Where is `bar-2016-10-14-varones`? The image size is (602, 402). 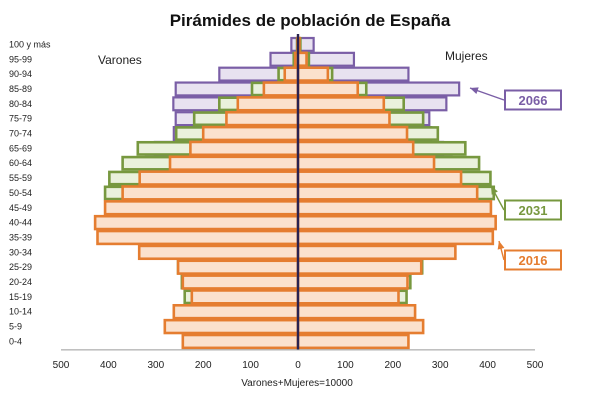
bar-2016-10-14-varones is located at coordinates (236, 311).